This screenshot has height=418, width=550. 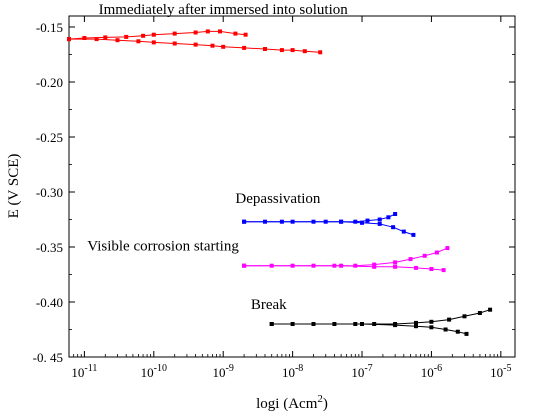 What do you see at coordinates (223, 371) in the screenshot?
I see `x-tick-label: 10⁻⁹` at bounding box center [223, 371].